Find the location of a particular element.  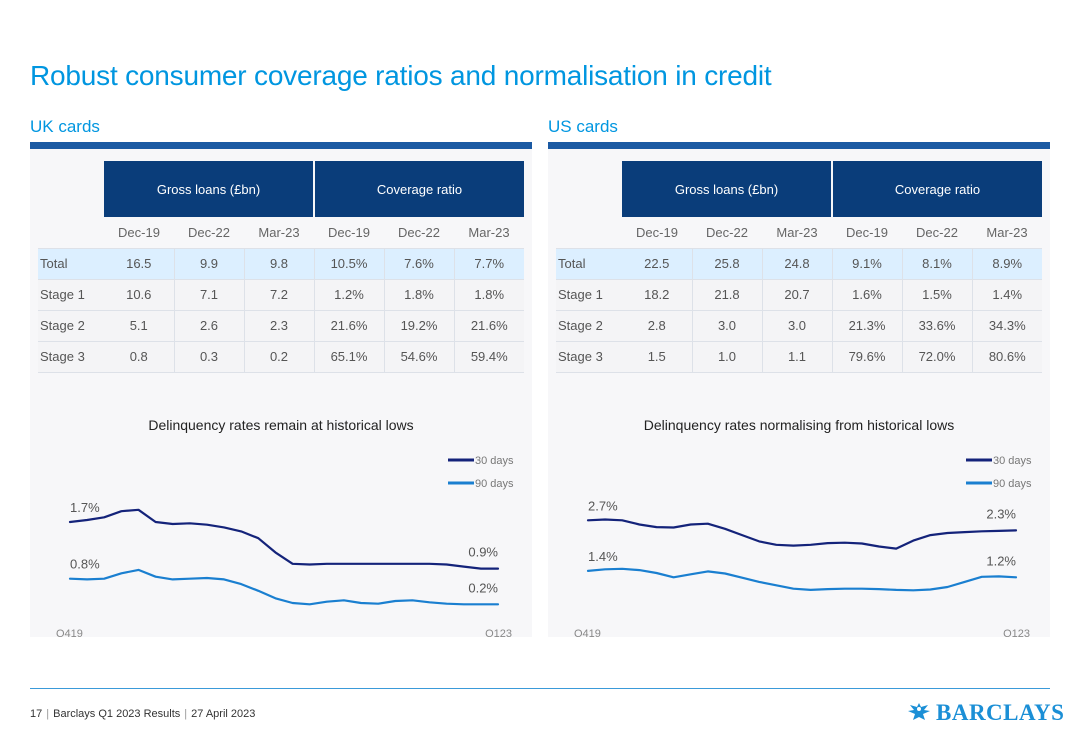

data-label-start: 1.7% is located at coordinates (85, 507).